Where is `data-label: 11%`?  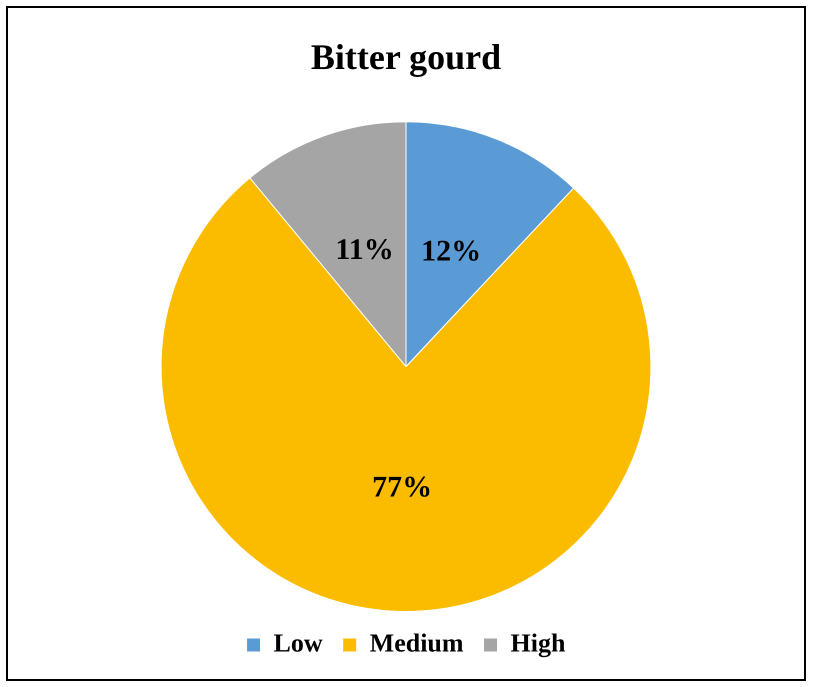 data-label: 11% is located at coordinates (364, 249).